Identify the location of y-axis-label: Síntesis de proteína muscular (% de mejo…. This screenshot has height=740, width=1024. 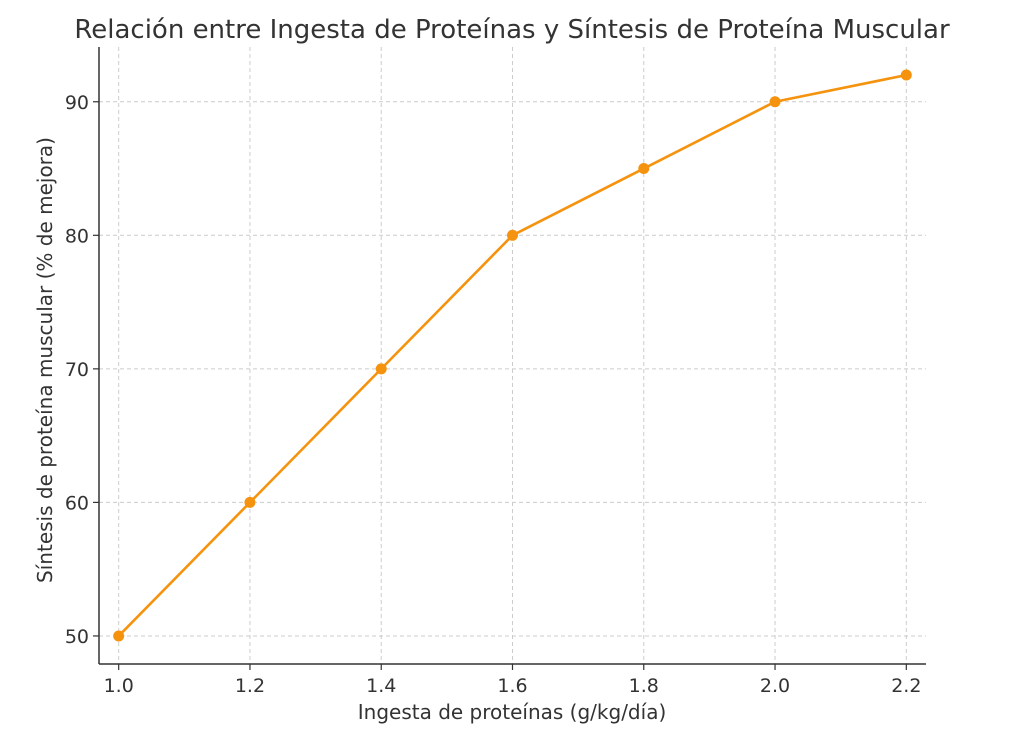
(45, 360).